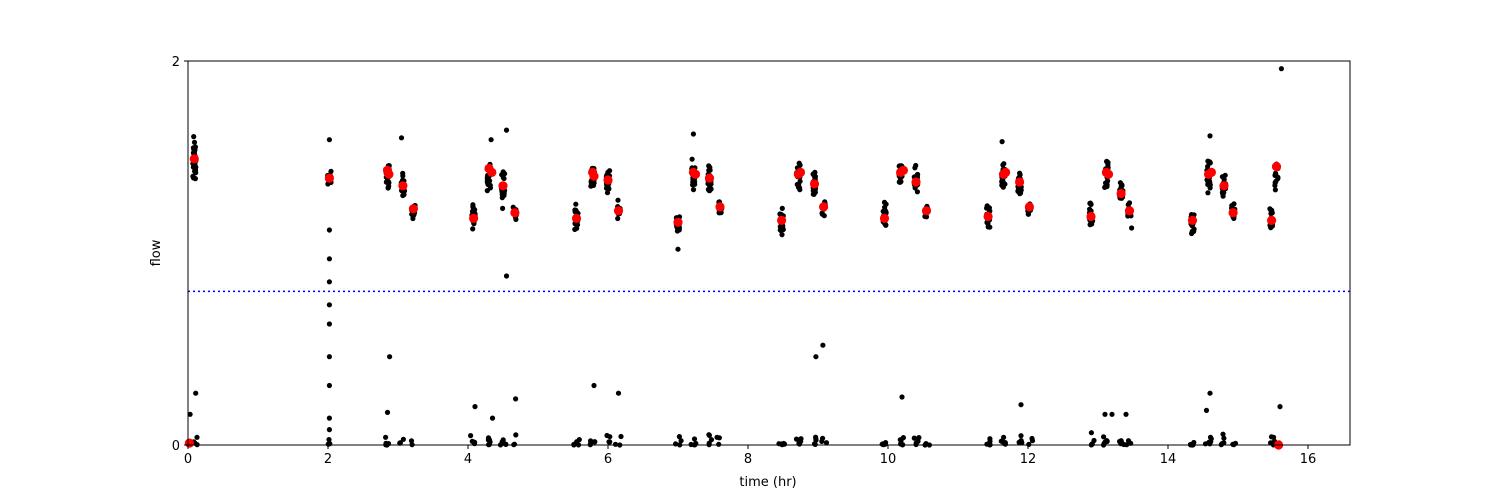  What do you see at coordinates (188, 459) in the screenshot?
I see `x-tick-label: 0` at bounding box center [188, 459].